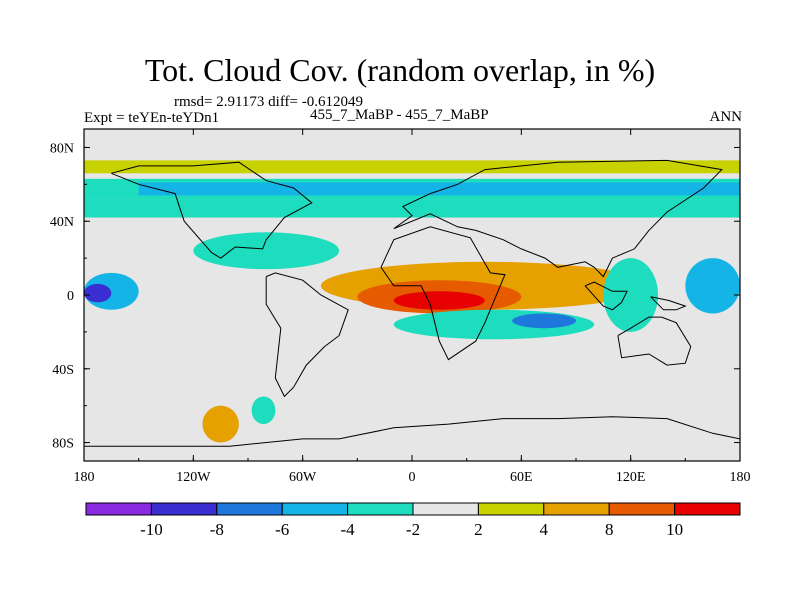 Image resolution: width=800 pixels, height=600 pixels. Describe the element at coordinates (303, 477) in the screenshot. I see `x-tick-label: 60W` at that location.